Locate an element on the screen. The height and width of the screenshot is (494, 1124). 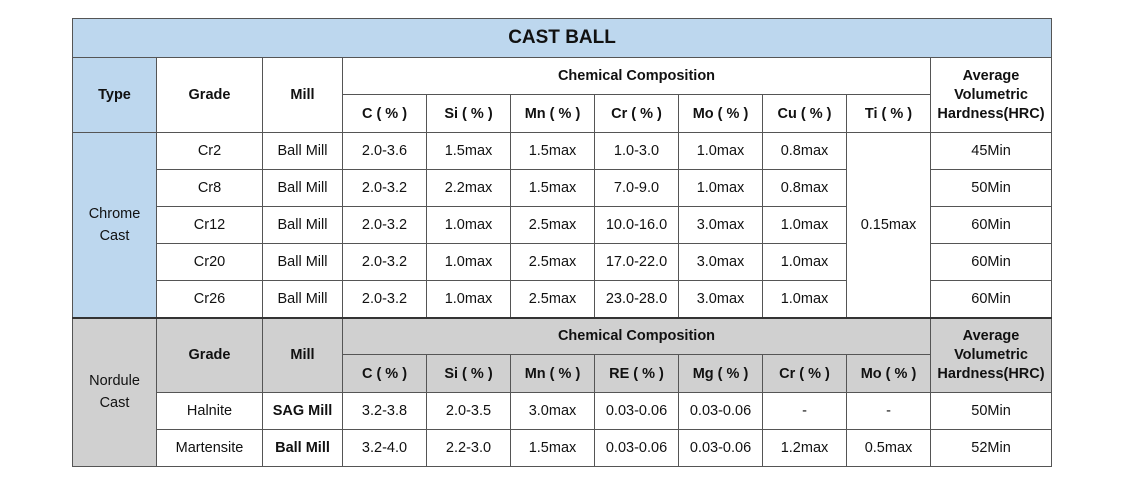
grade-cell: Cr20 is located at coordinates (209, 262).